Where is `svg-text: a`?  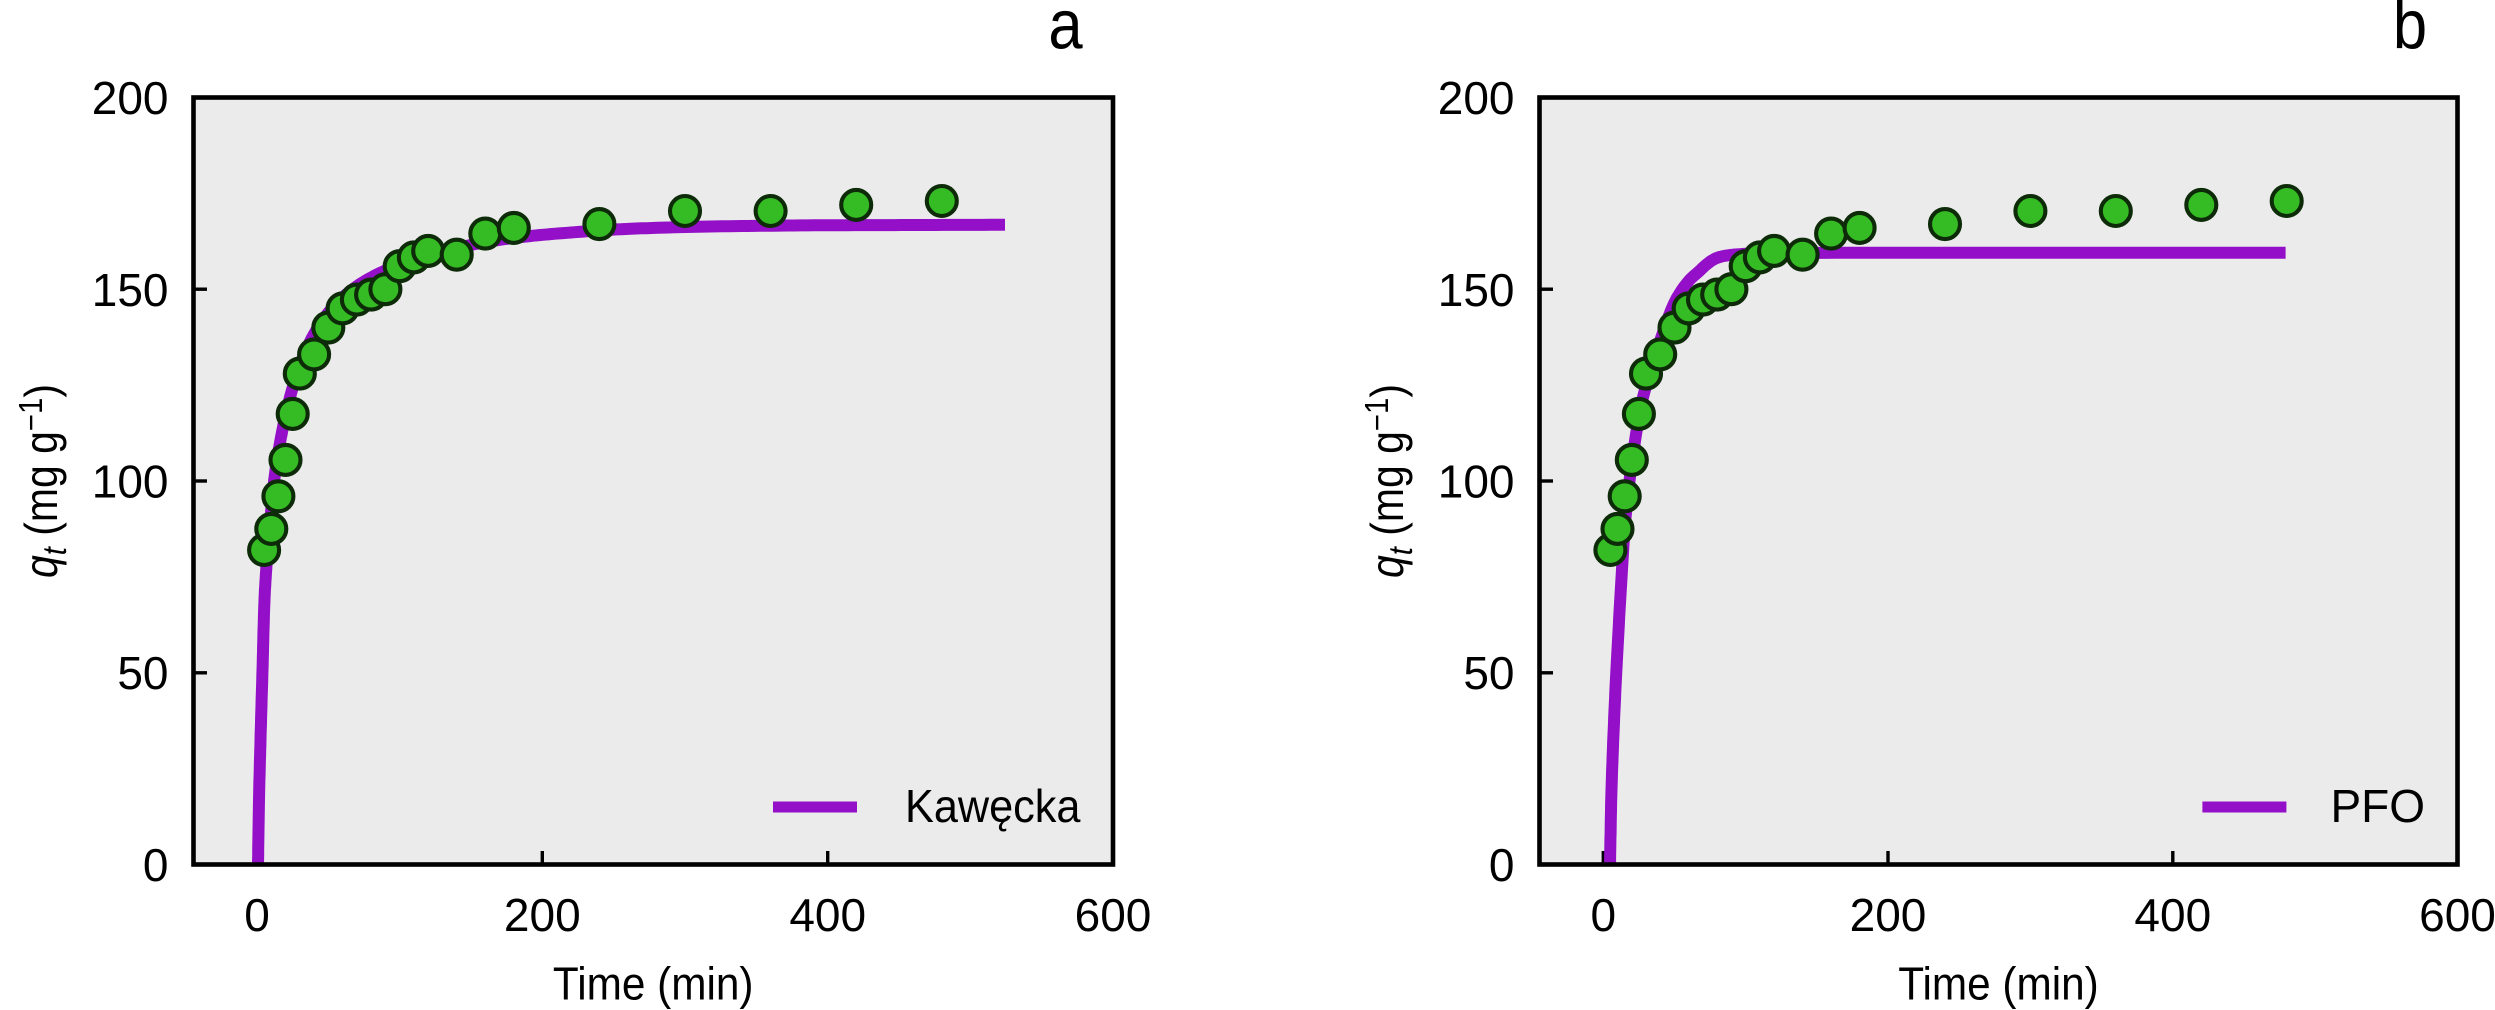 svg-text: a is located at coordinates (1065, 31).